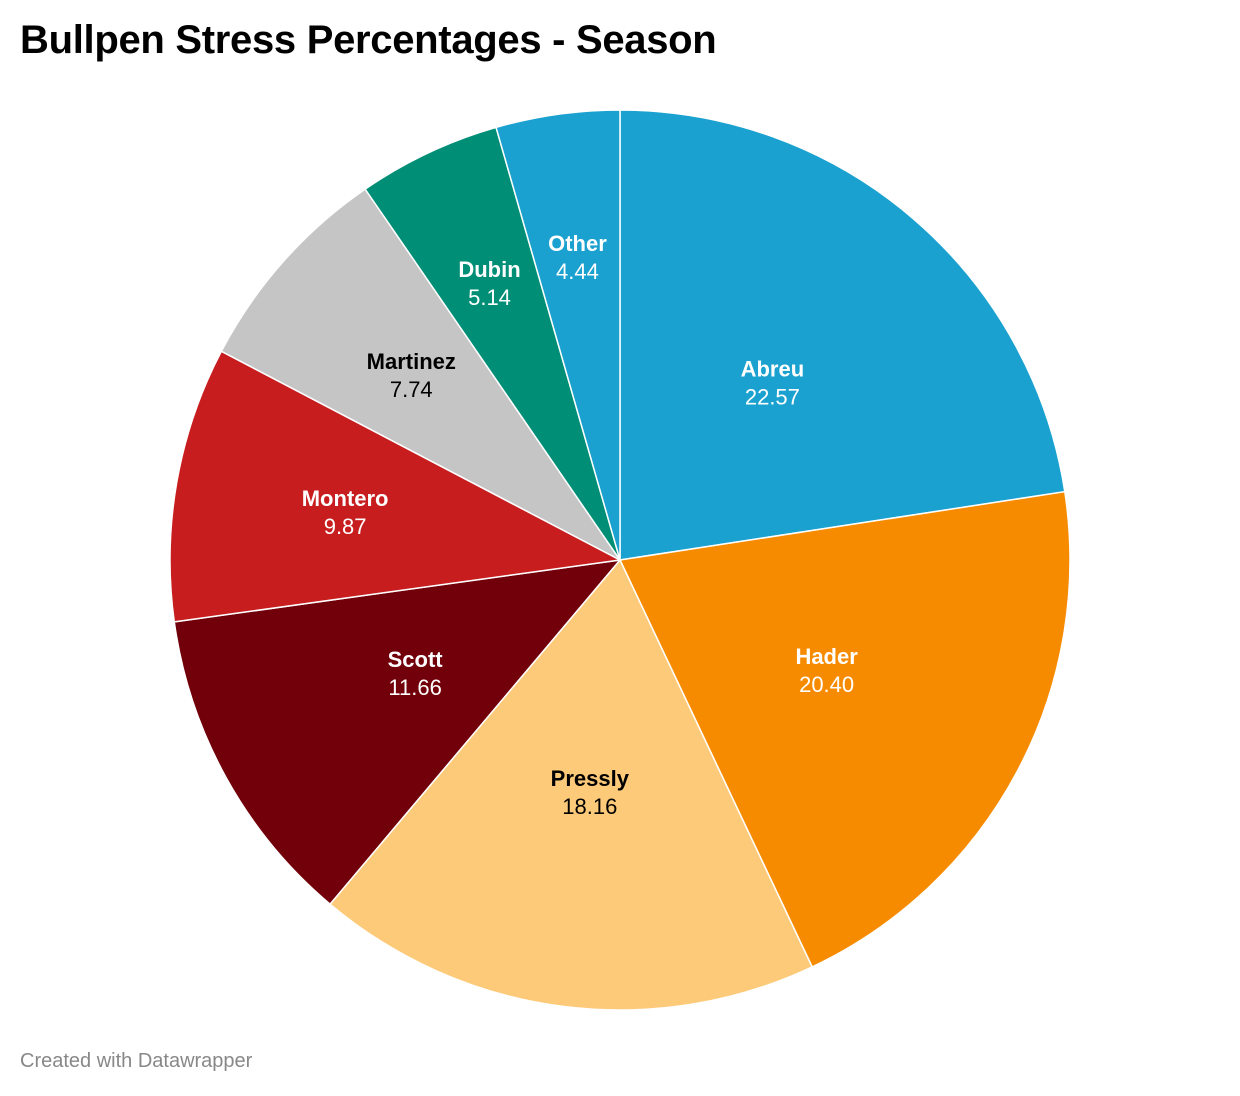  I want to click on slice-label-martinez: Martinez, so click(411, 361).